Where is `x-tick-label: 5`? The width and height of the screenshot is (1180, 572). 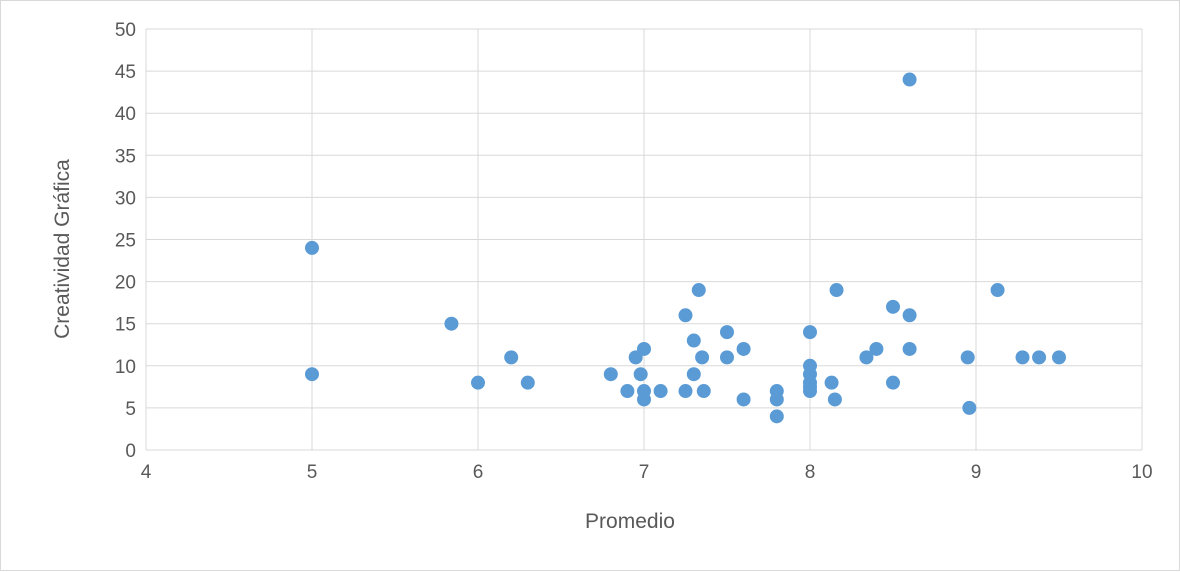 x-tick-label: 5 is located at coordinates (312, 472).